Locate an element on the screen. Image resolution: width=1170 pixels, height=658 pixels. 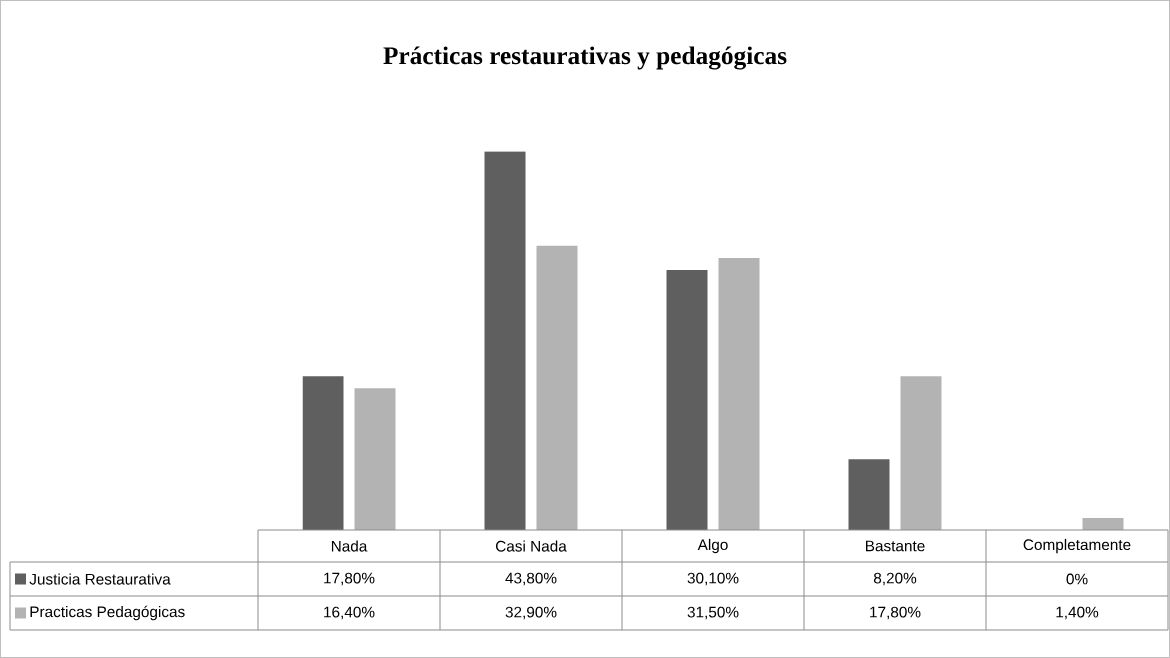
data-label: 0% is located at coordinates (1077, 579).